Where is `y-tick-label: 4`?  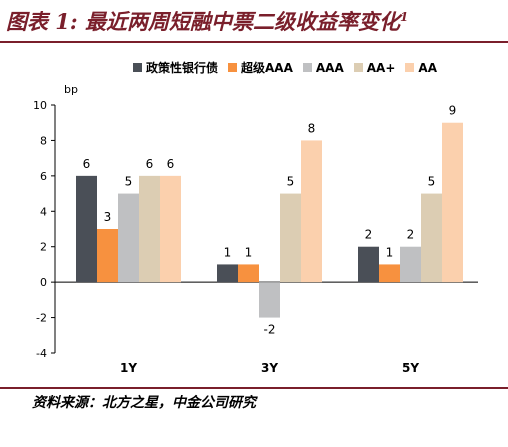 y-tick-label: 4 is located at coordinates (43, 211).